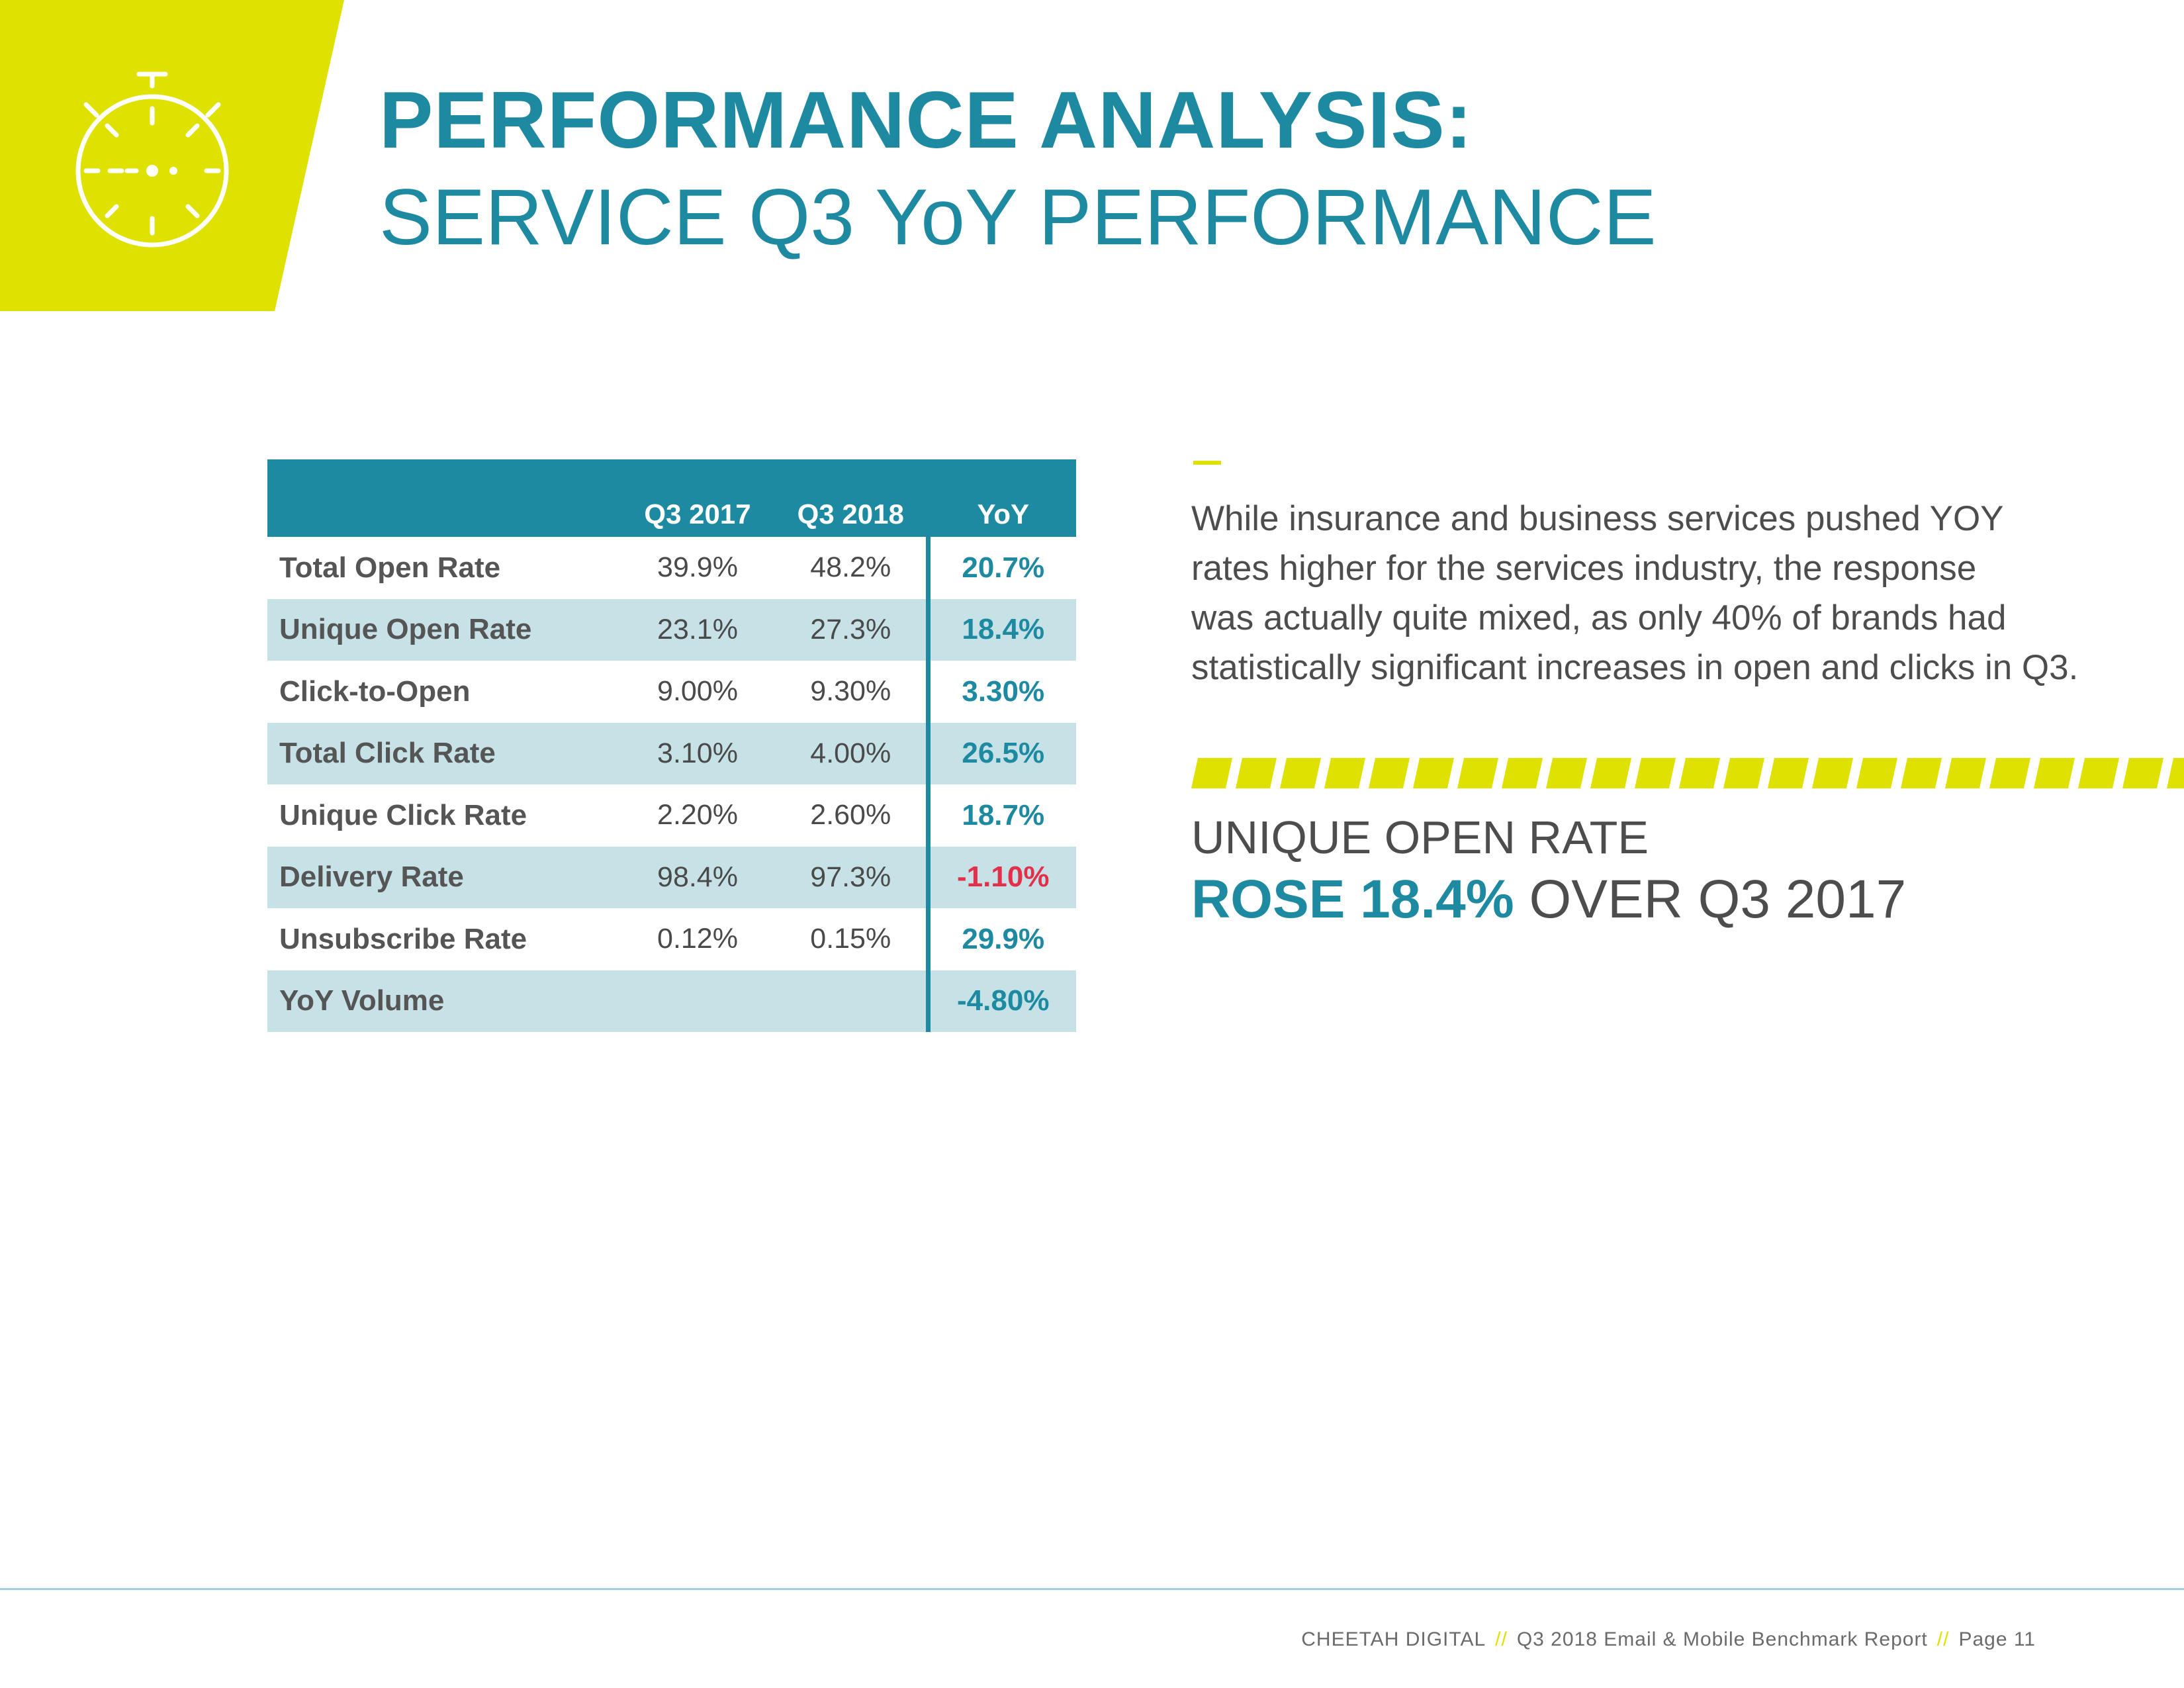  Describe the element at coordinates (850, 939) in the screenshot. I see `cell-q3-2018: 0.15%` at that location.